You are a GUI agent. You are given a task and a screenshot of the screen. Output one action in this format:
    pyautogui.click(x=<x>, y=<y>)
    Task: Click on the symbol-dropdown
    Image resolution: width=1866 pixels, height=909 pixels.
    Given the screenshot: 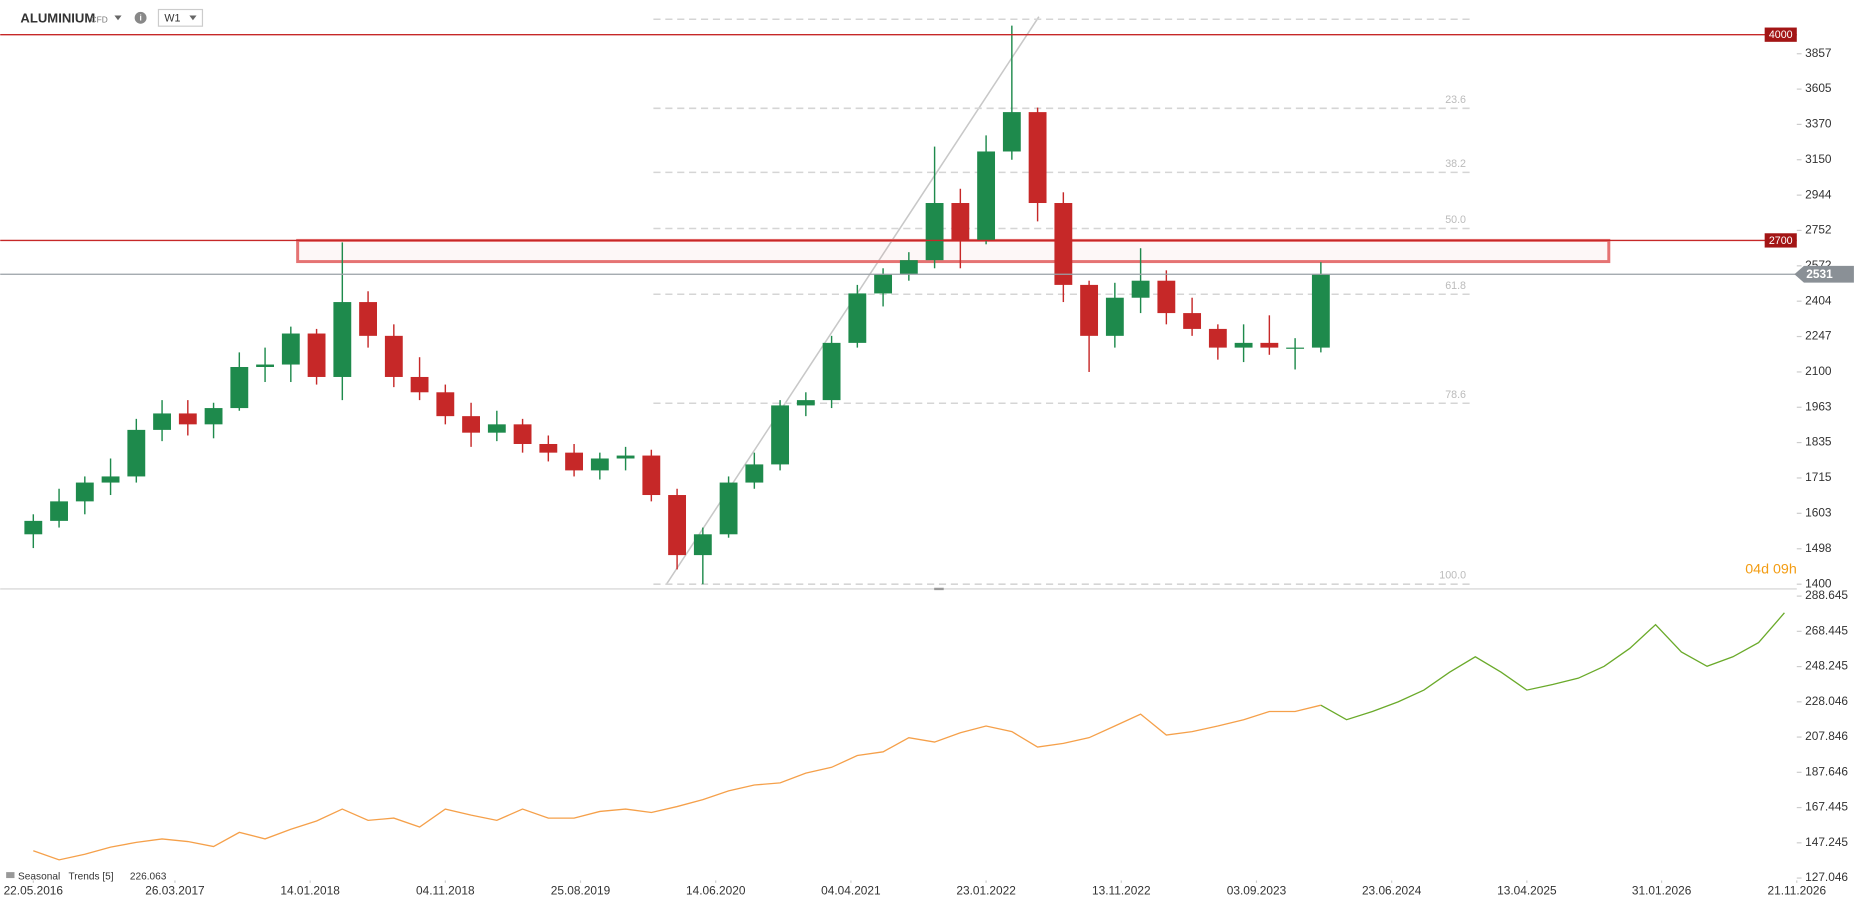 What is the action you would take?
    pyautogui.click(x=118, y=18)
    